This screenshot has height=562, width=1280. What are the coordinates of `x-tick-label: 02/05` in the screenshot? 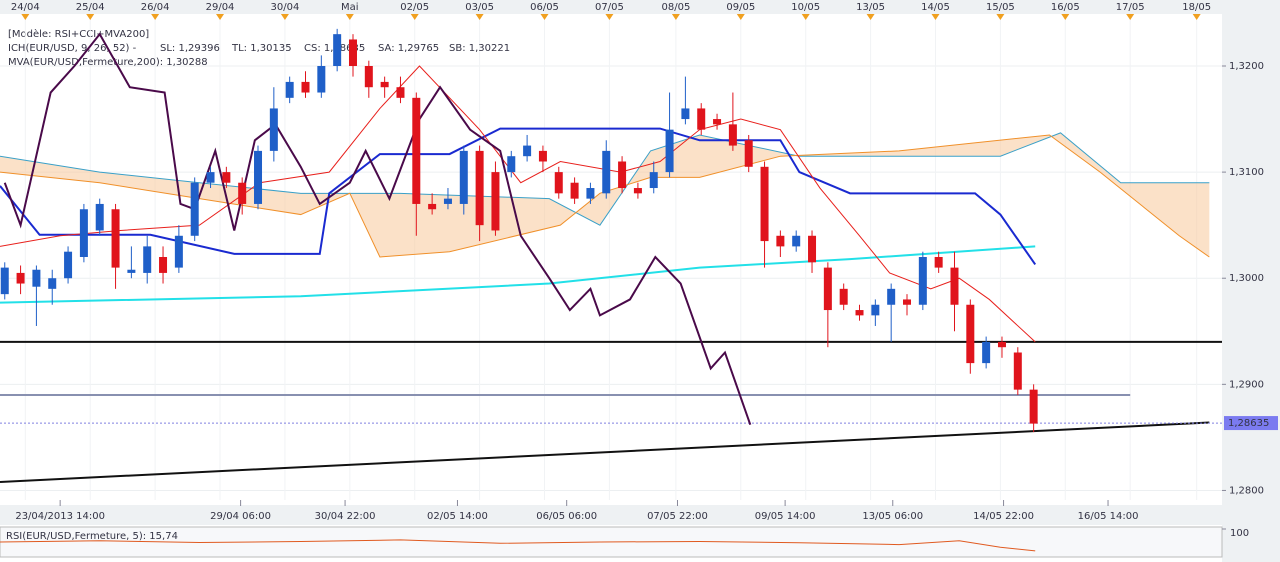 It's located at (414, 7).